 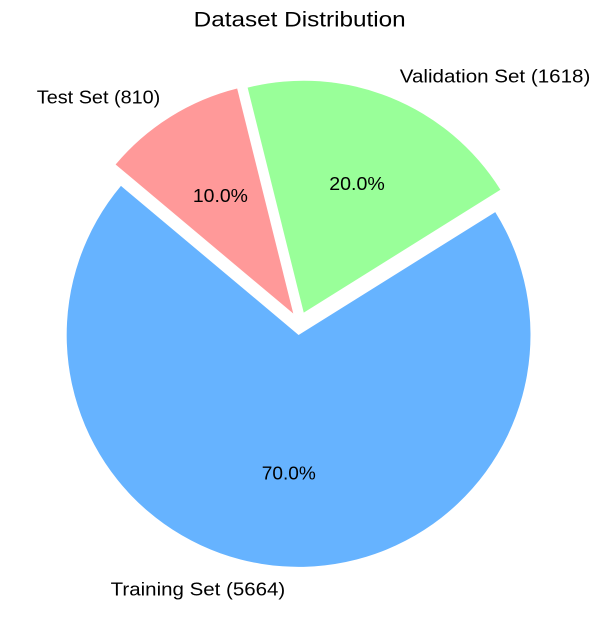 What do you see at coordinates (198, 589) in the screenshot?
I see `svg-text: Training Set (5664)` at bounding box center [198, 589].